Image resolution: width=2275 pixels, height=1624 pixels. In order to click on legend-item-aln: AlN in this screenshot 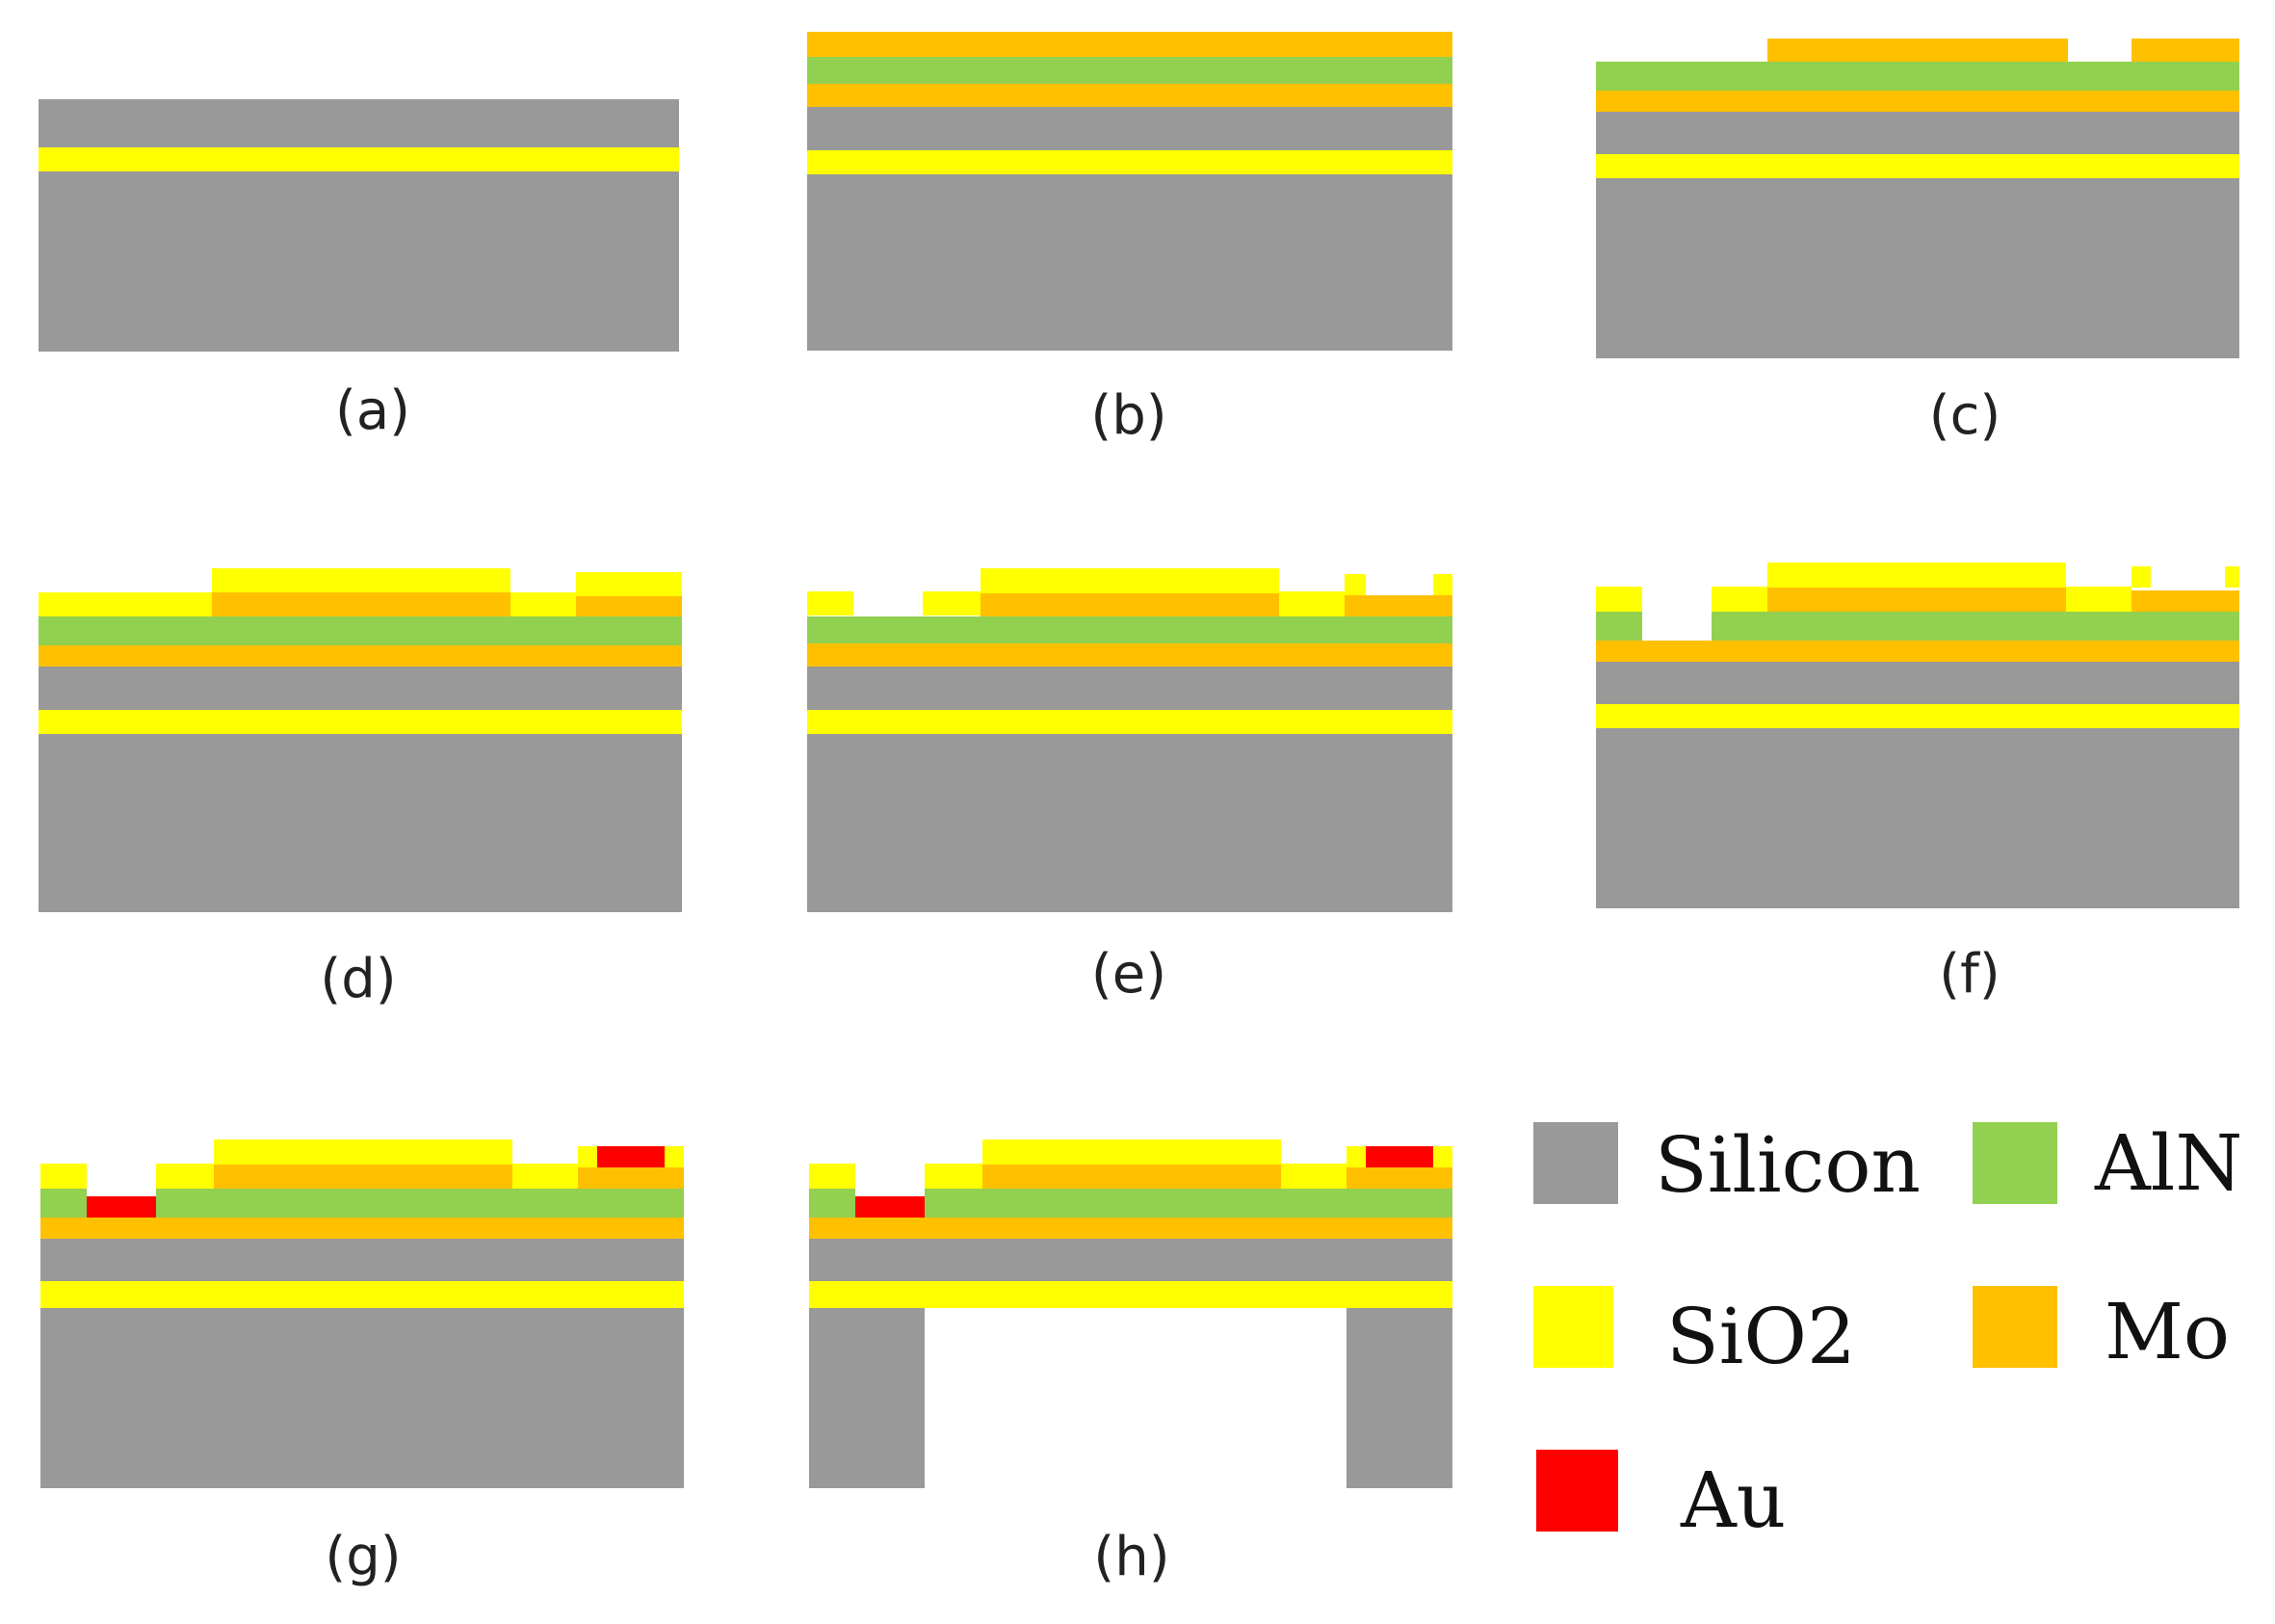, I will do `click(2107, 1163)`.